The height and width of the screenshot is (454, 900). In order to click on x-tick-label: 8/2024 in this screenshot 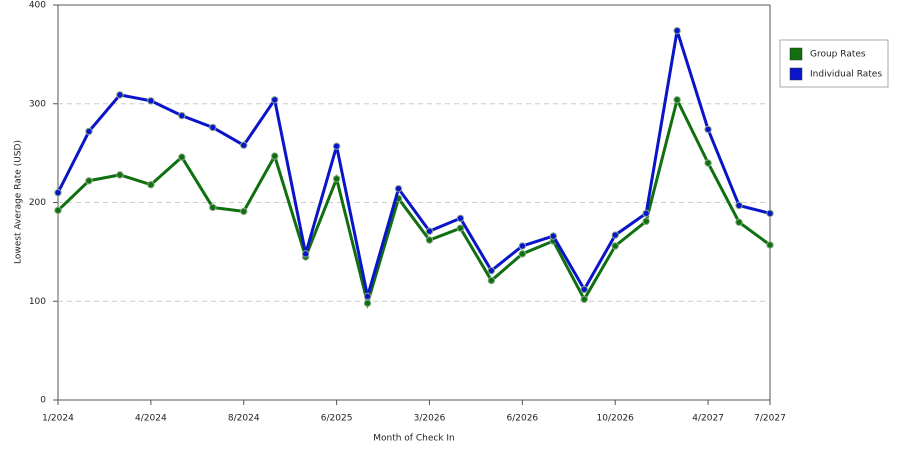, I will do `click(244, 419)`.